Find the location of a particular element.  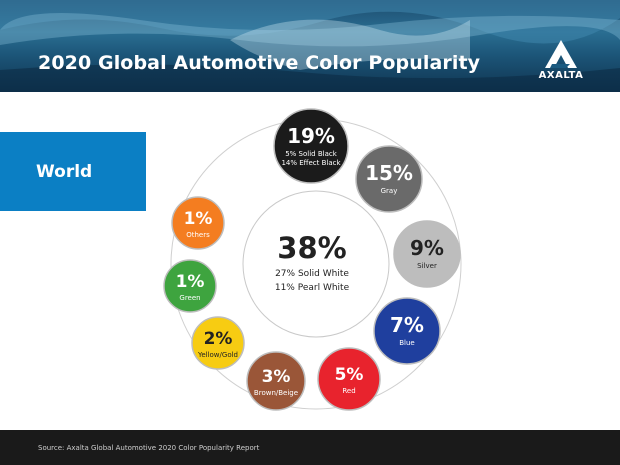

bubble-yellow-gold: 2% Yellow/Gold is located at coordinates (218, 343).